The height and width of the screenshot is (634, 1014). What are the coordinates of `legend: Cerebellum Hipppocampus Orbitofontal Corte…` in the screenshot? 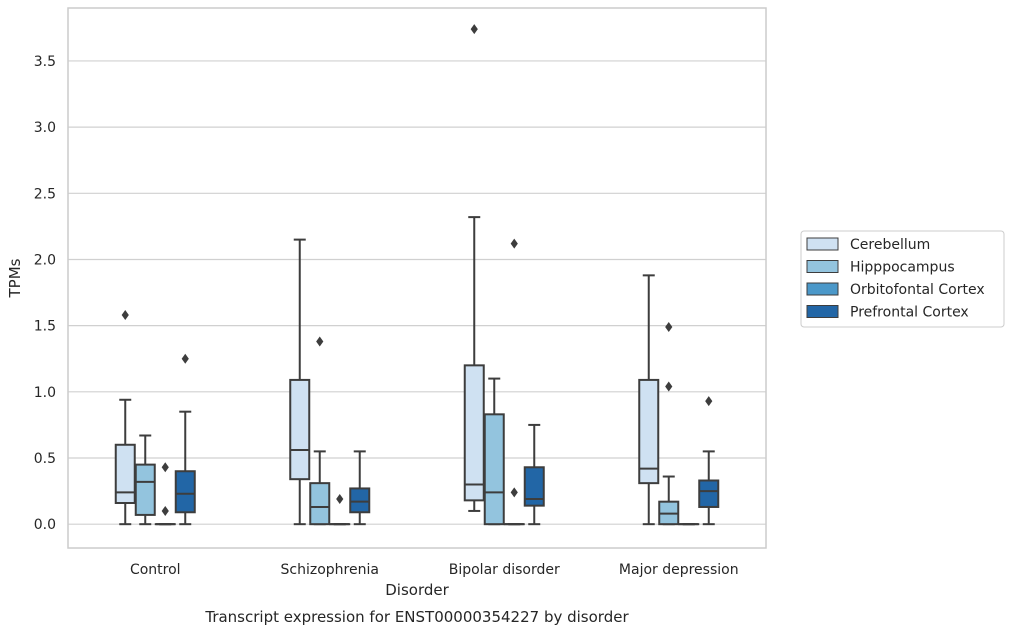 It's located at (902, 279).